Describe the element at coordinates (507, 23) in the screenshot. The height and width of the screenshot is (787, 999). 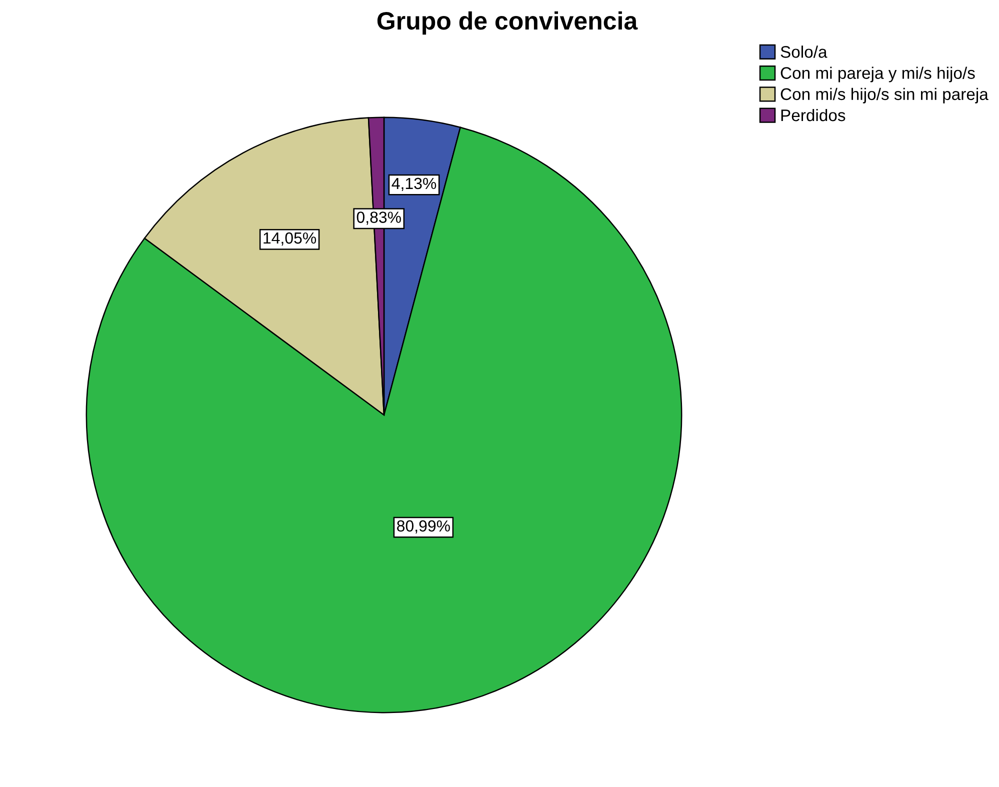
I see `chart-title: Grupo de convivencia` at that location.